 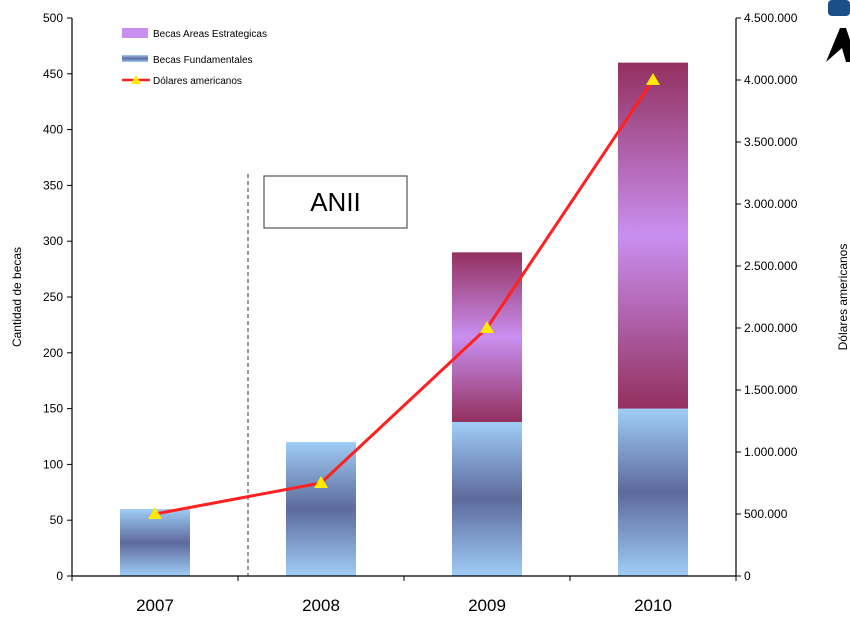 I want to click on legend-label-fundamentales: Becas Fundamentales, so click(x=203, y=60).